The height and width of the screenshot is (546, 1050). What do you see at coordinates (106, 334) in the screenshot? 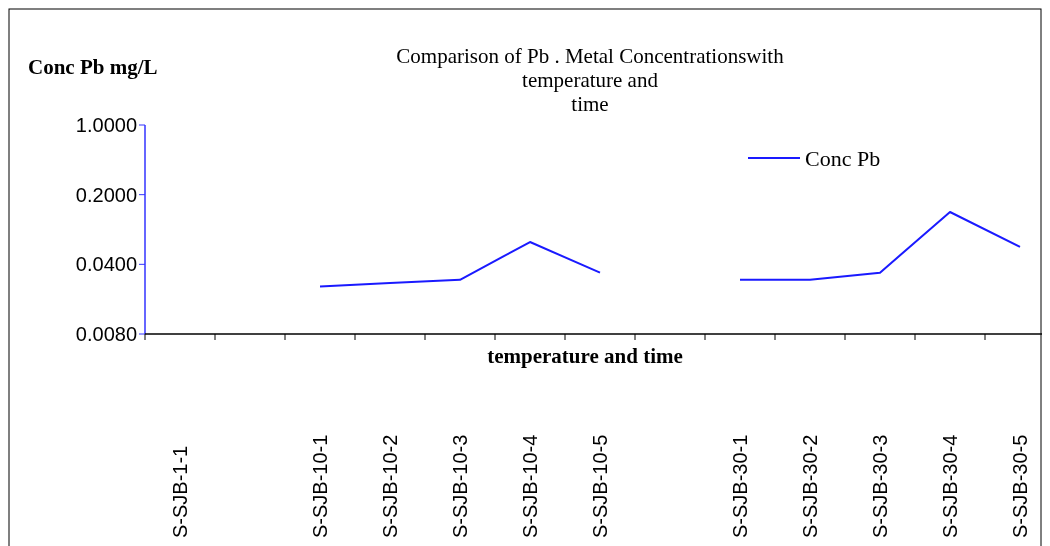
I see `y-tick-label: 0.0080` at bounding box center [106, 334].